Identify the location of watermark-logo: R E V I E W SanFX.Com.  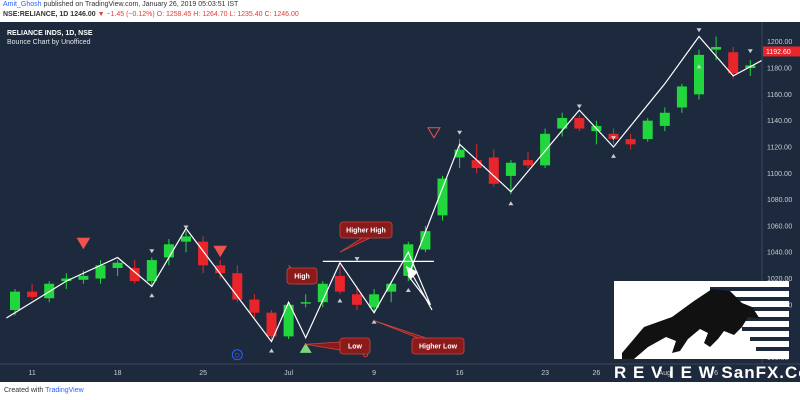
(707, 336).